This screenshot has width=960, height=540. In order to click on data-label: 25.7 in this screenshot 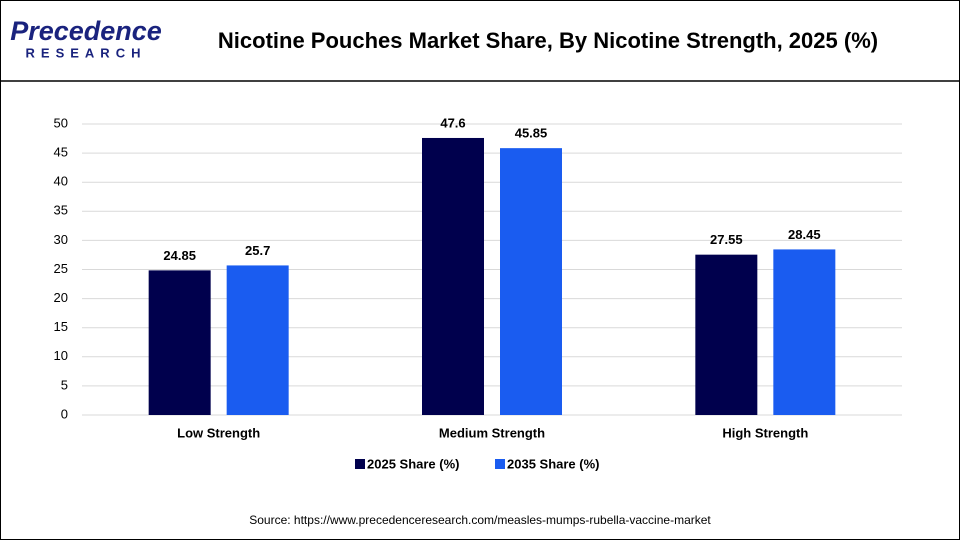, I will do `click(257, 250)`.